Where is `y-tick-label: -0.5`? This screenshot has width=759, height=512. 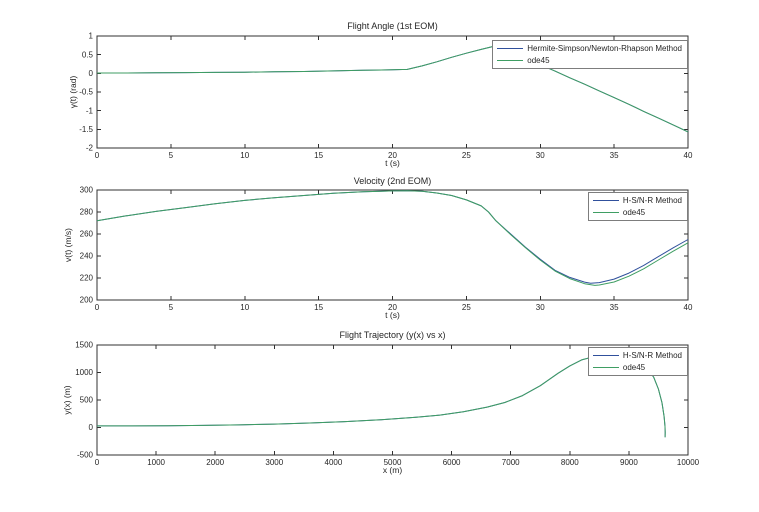
y-tick-label: -0.5 is located at coordinates (86, 92).